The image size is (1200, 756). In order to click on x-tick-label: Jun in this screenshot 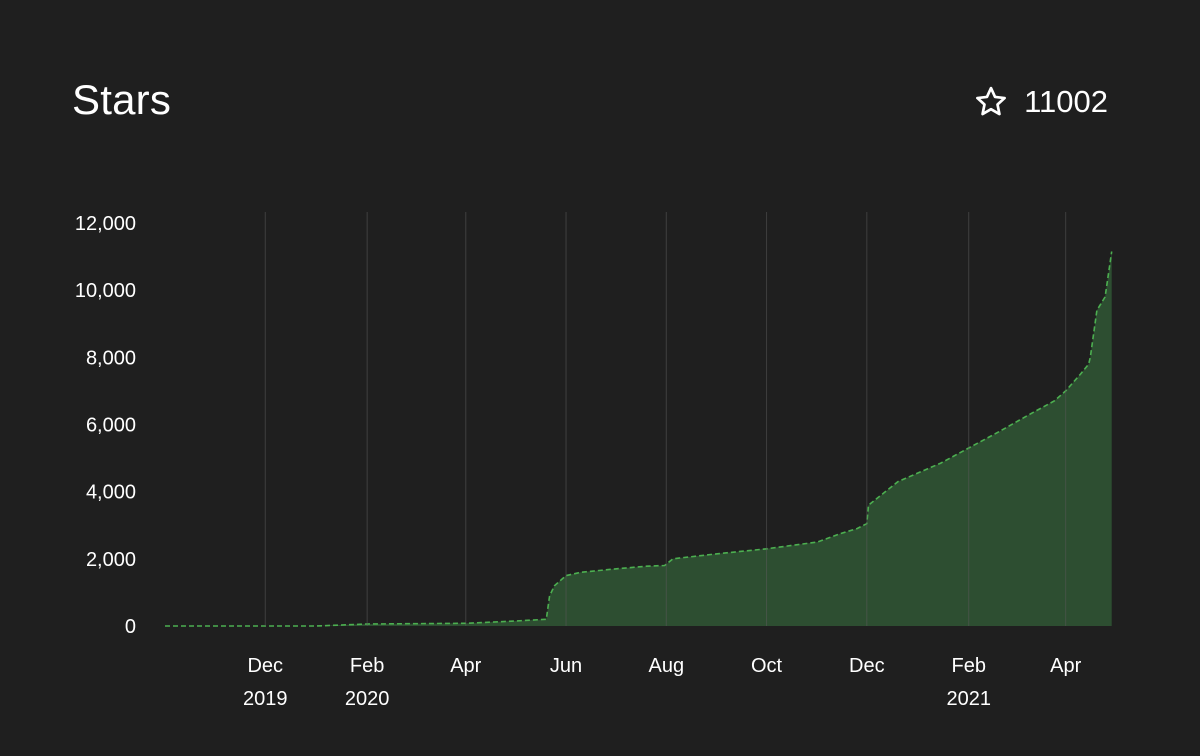, I will do `click(566, 666)`.